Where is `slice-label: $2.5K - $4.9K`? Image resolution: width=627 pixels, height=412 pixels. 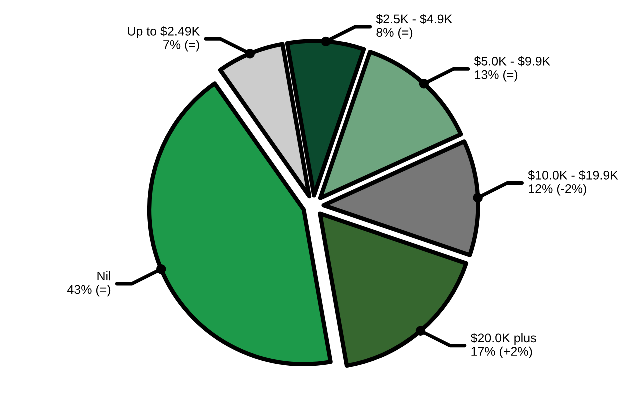 slice-label: $2.5K - $4.9K is located at coordinates (414, 19).